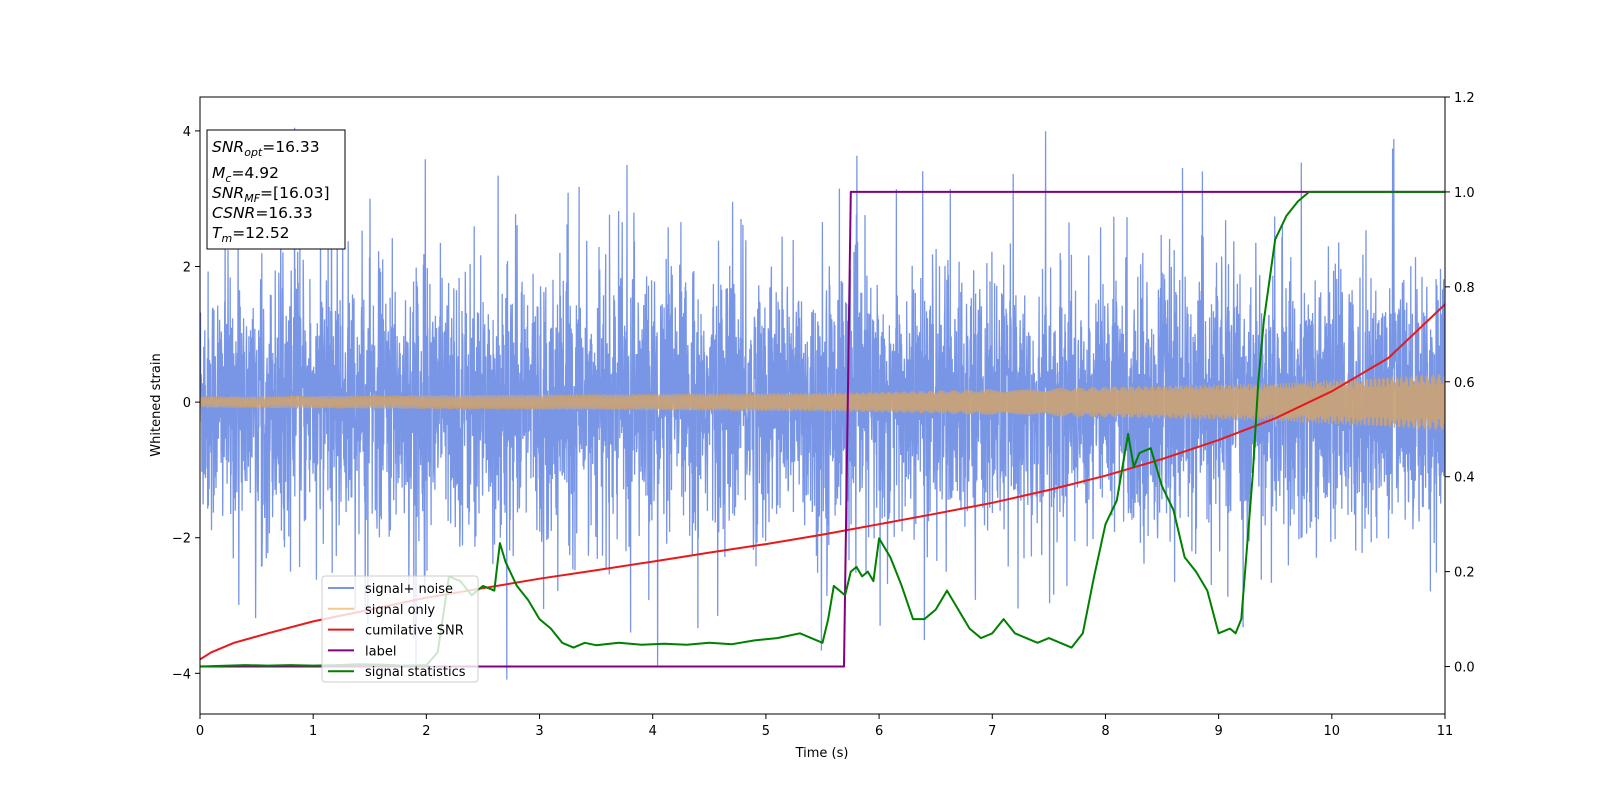 This screenshot has height=800, width=1600. Describe the element at coordinates (1445, 731) in the screenshot. I see `x-tick-label: 11` at that location.